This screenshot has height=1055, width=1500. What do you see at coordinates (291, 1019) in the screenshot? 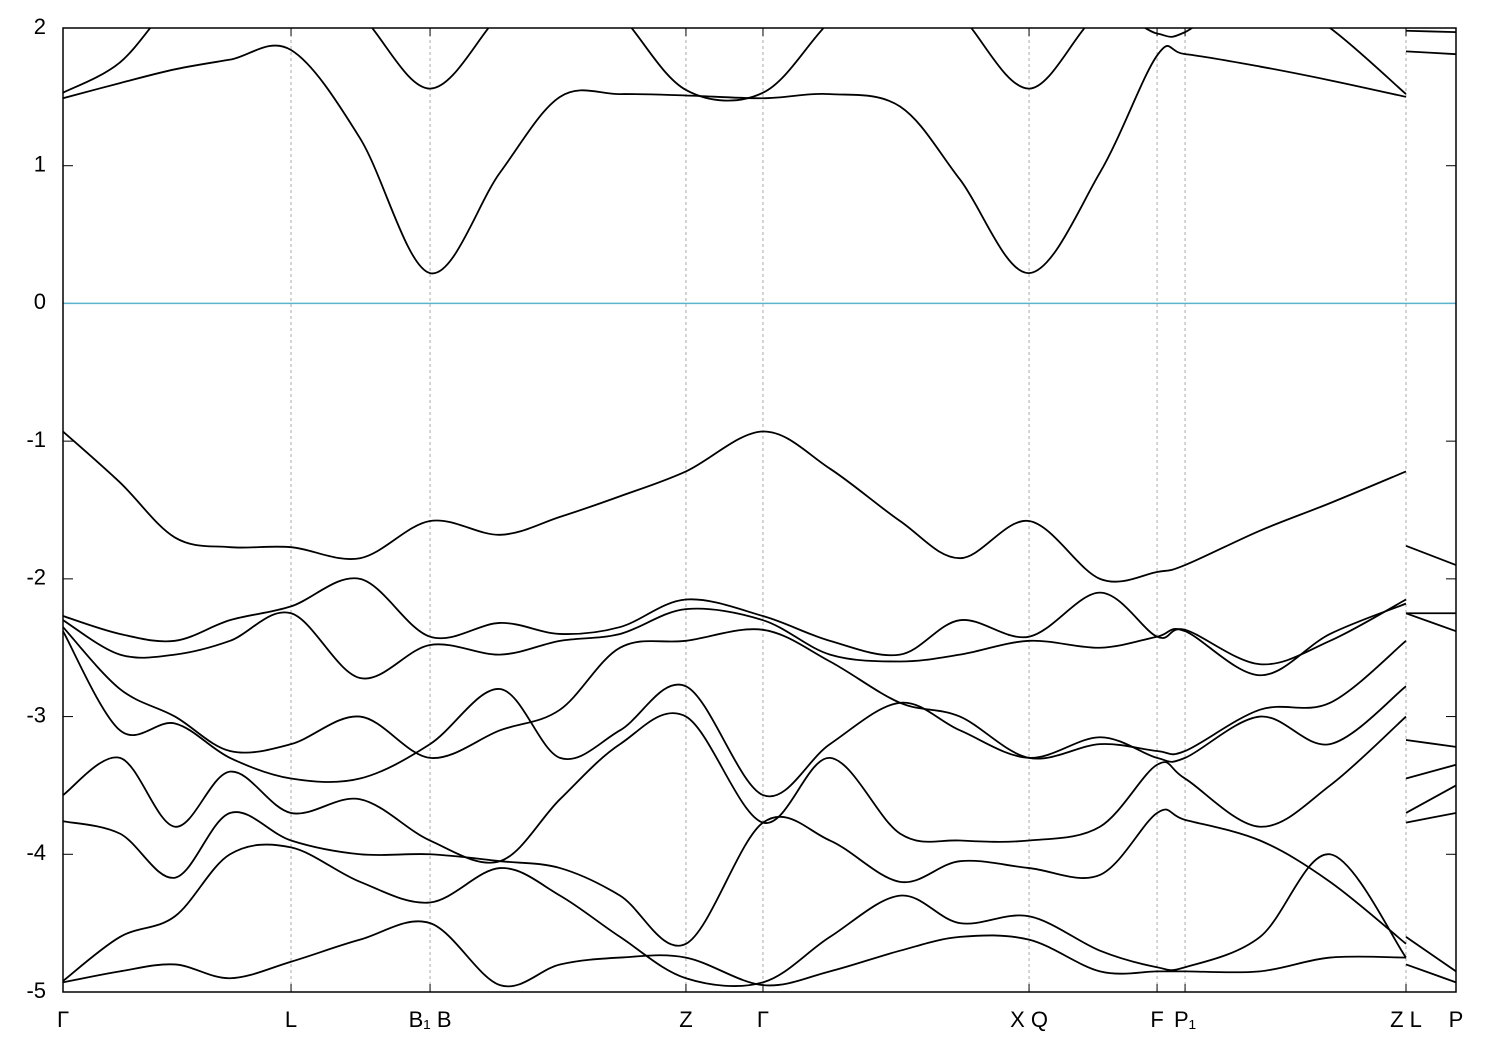
I see `x-tick-label: L` at bounding box center [291, 1019].